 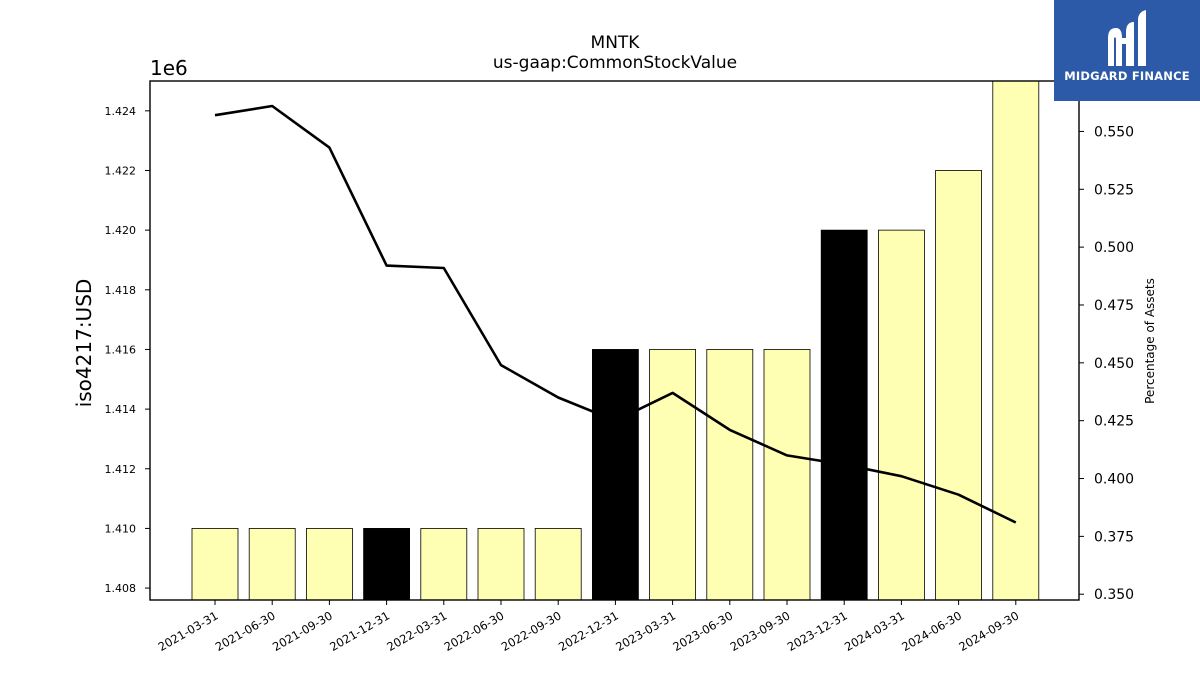 I want to click on y2-tick-label: 0.375, so click(x=1114, y=537).